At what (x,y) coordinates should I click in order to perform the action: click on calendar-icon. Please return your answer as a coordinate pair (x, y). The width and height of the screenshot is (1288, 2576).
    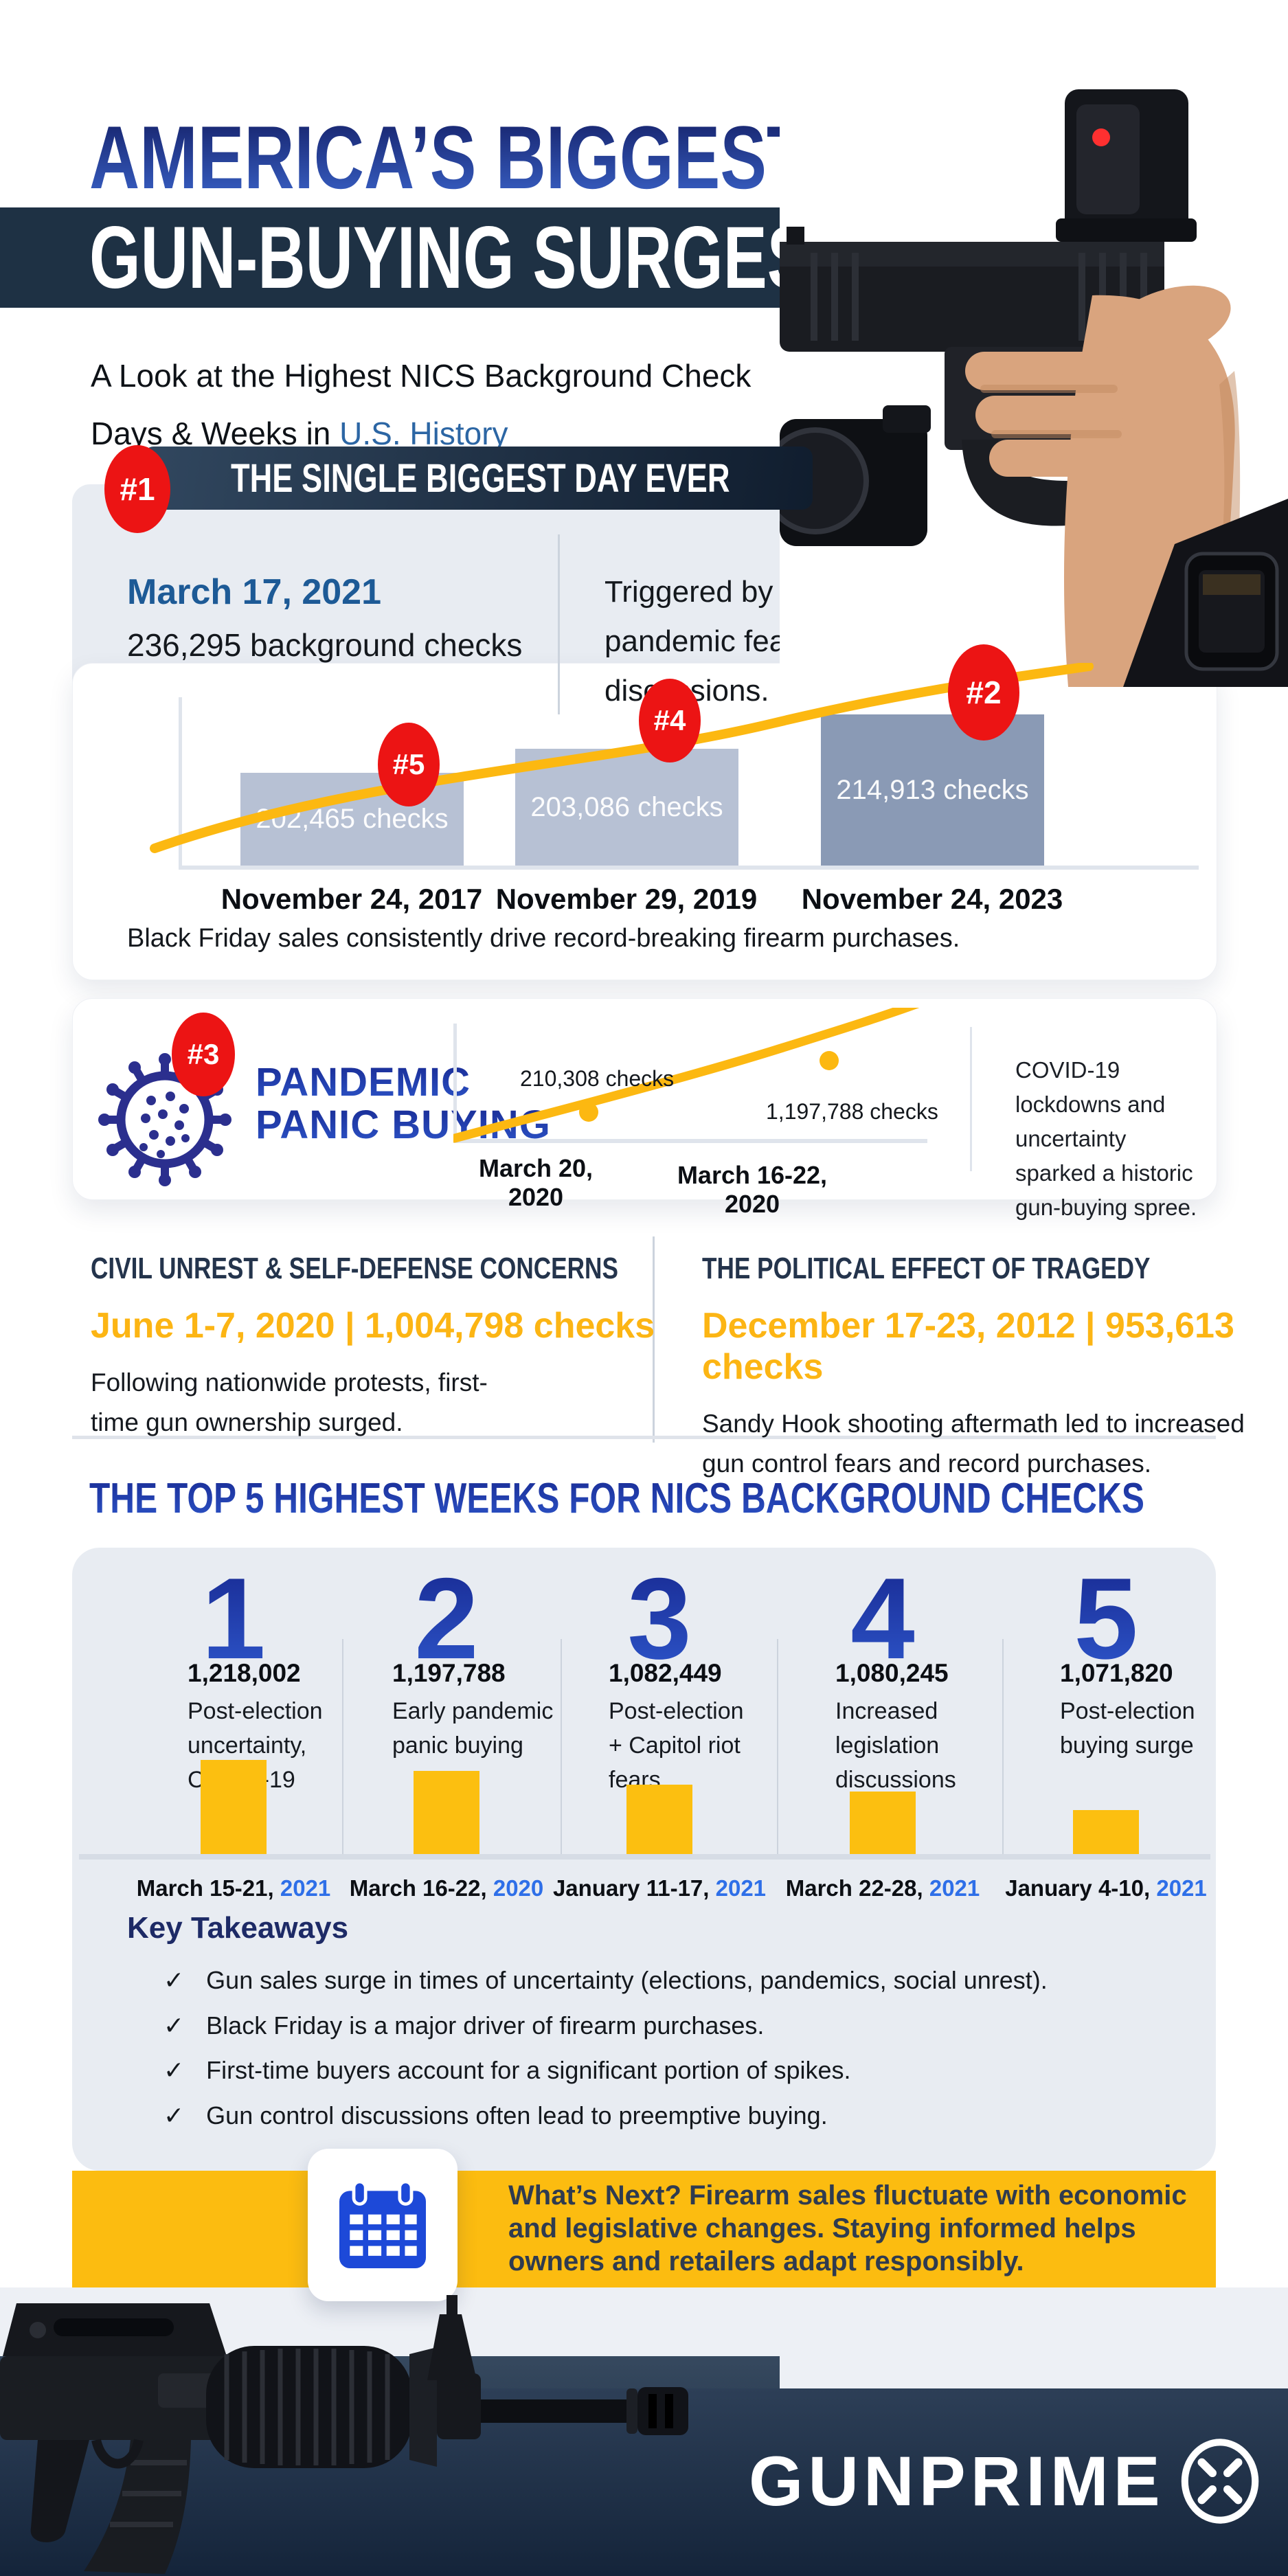
    Looking at the image, I should click on (382, 2223).